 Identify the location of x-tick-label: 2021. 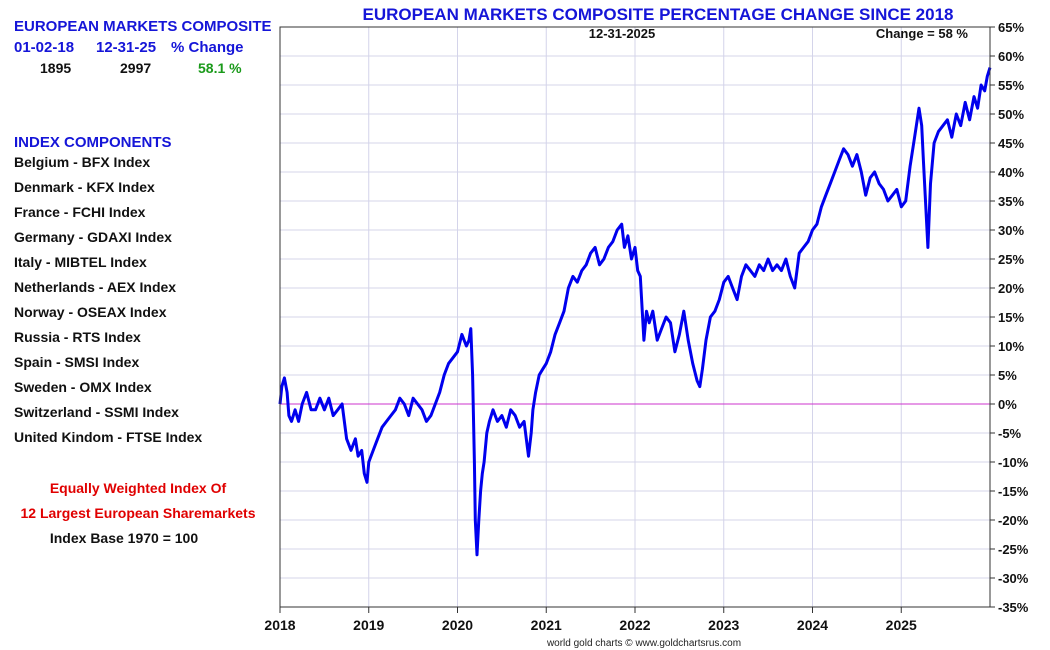
(546, 625).